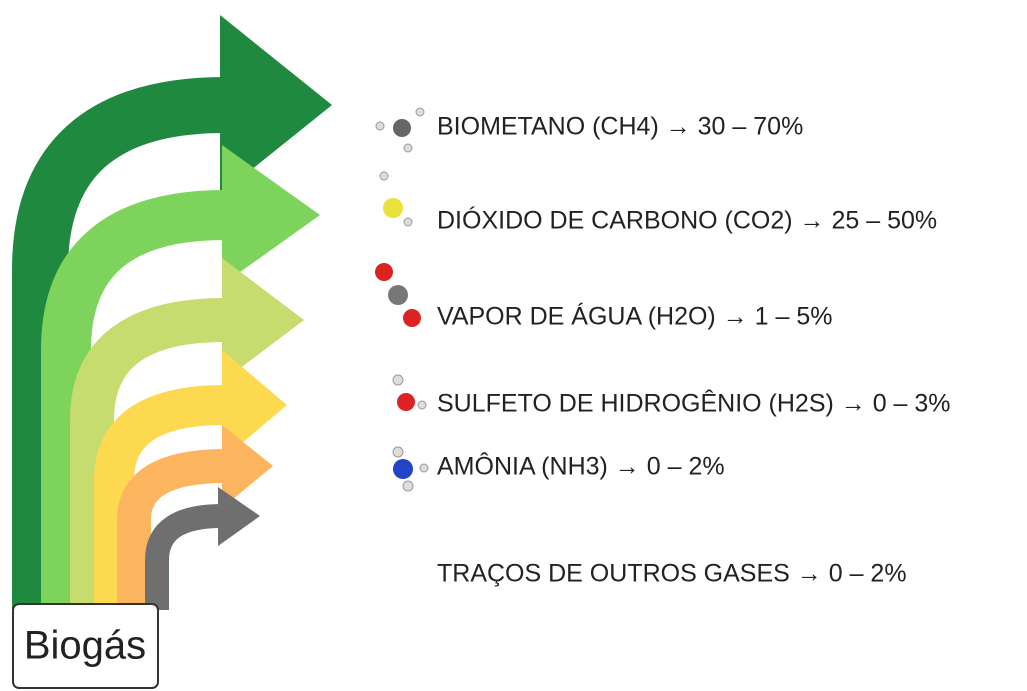 The image size is (1027, 691). What do you see at coordinates (581, 466) in the screenshot?
I see `item-label: AMÔNIA (NH3) → 0 – 2%` at bounding box center [581, 466].